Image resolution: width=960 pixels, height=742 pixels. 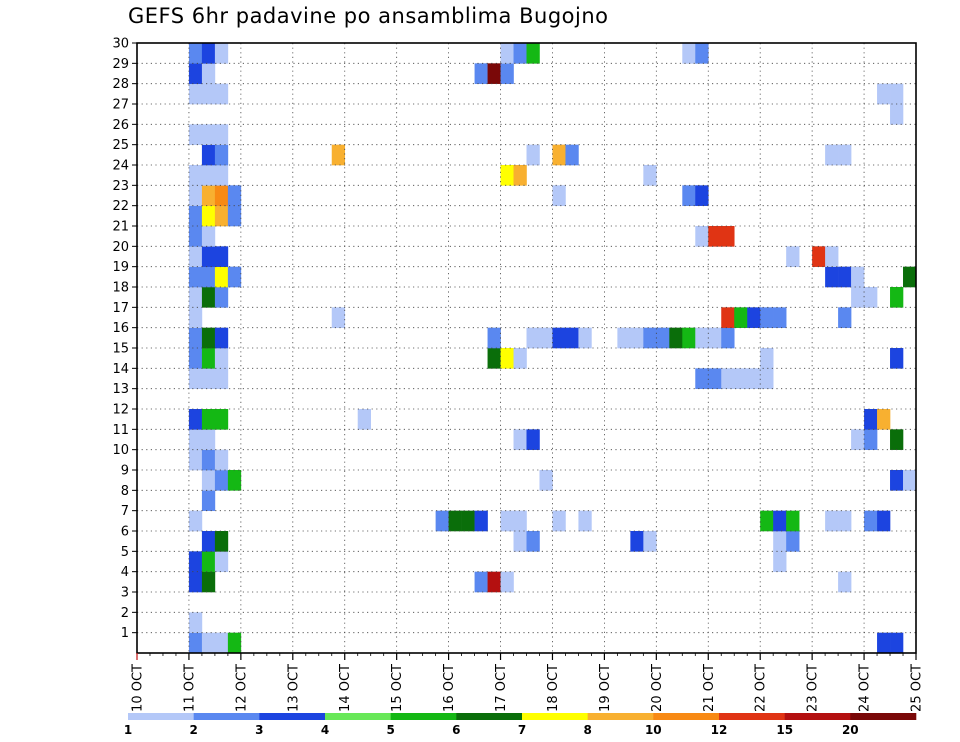 I want to click on y-tick-label: 9, so click(x=125, y=471).